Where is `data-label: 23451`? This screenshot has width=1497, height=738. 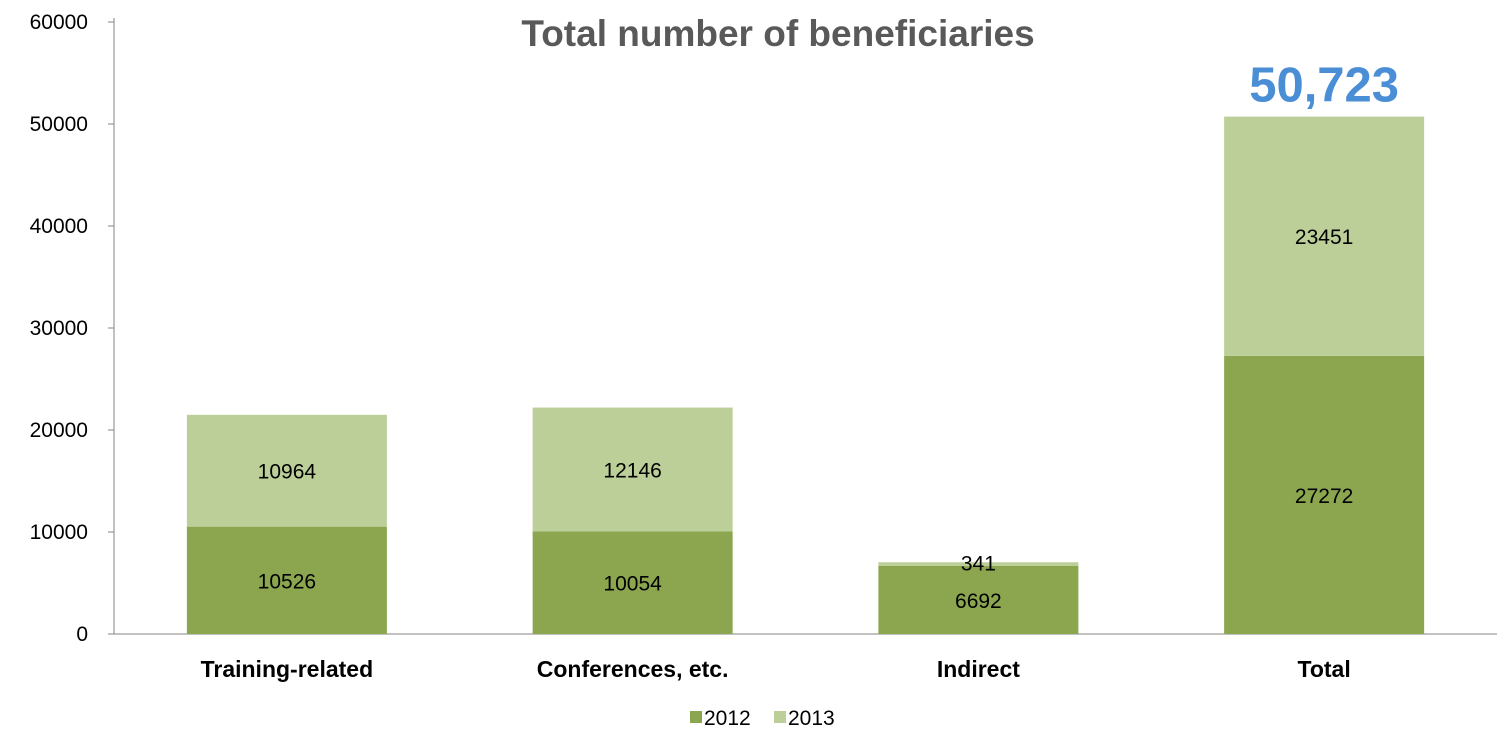
data-label: 23451 is located at coordinates (1324, 237).